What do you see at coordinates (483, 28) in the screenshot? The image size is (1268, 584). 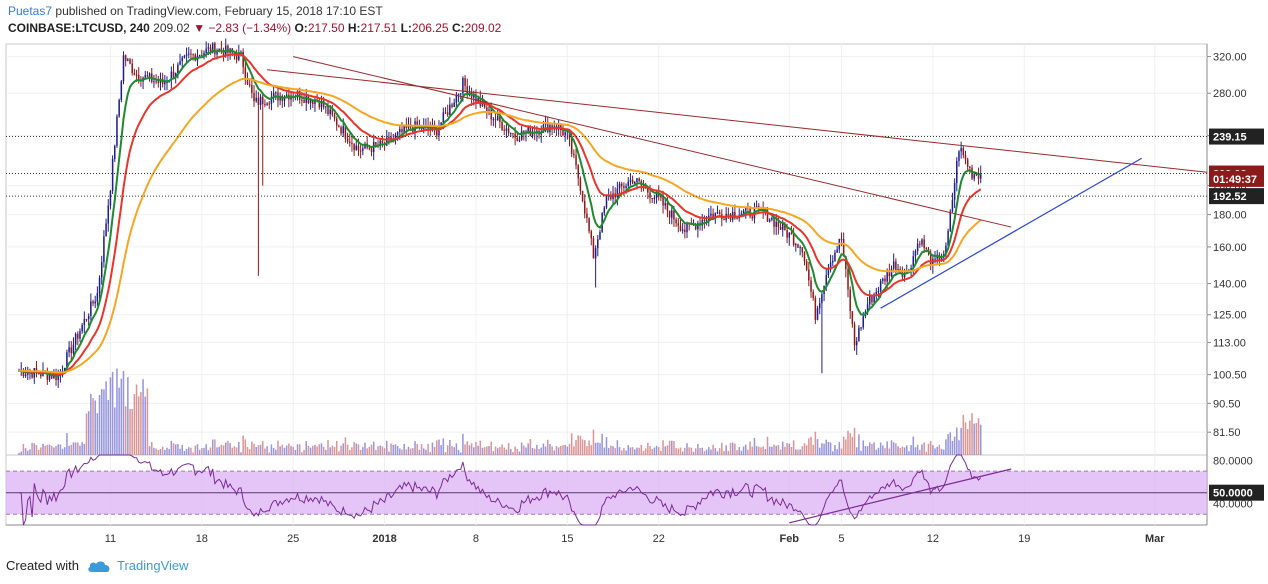 I see `close-value: 209.02` at bounding box center [483, 28].